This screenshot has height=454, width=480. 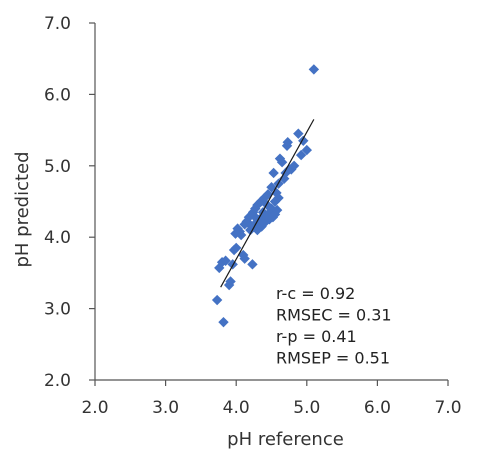 I want to click on y-ticks: 2.0 3.0 4.0 5.0 6.0 7.0, so click(x=69, y=202).